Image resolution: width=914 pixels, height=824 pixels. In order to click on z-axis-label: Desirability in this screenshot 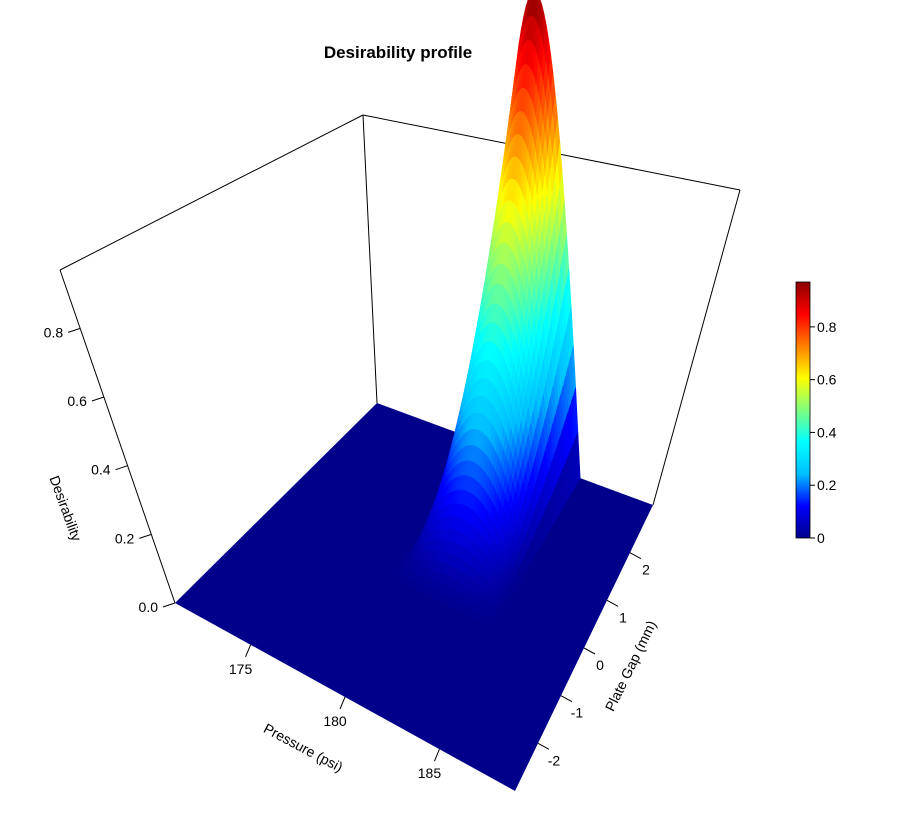, I will do `click(65, 508)`.